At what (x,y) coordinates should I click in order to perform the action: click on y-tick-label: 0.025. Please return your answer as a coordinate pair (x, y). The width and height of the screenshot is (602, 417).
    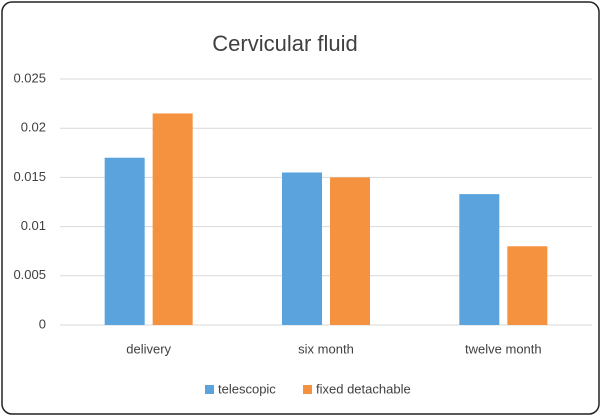
    Looking at the image, I should click on (29, 77).